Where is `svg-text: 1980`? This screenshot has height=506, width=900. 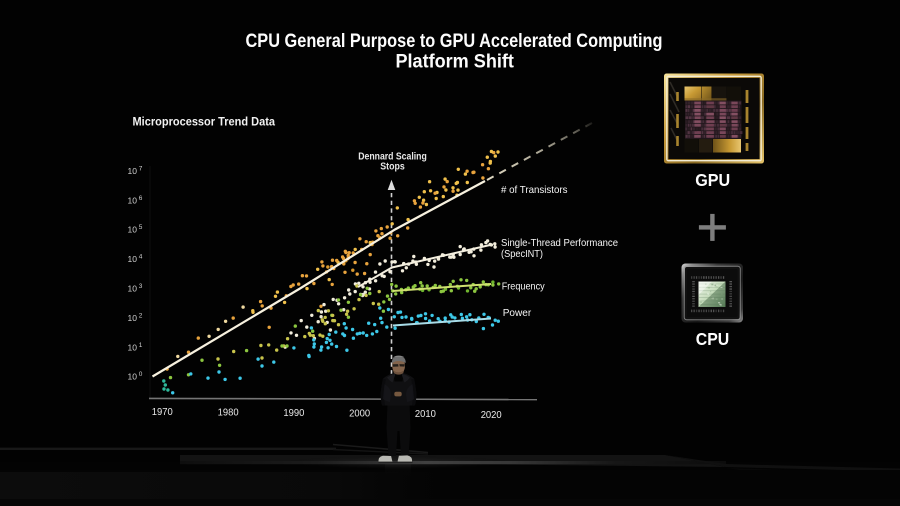
svg-text: 1980 is located at coordinates (228, 413).